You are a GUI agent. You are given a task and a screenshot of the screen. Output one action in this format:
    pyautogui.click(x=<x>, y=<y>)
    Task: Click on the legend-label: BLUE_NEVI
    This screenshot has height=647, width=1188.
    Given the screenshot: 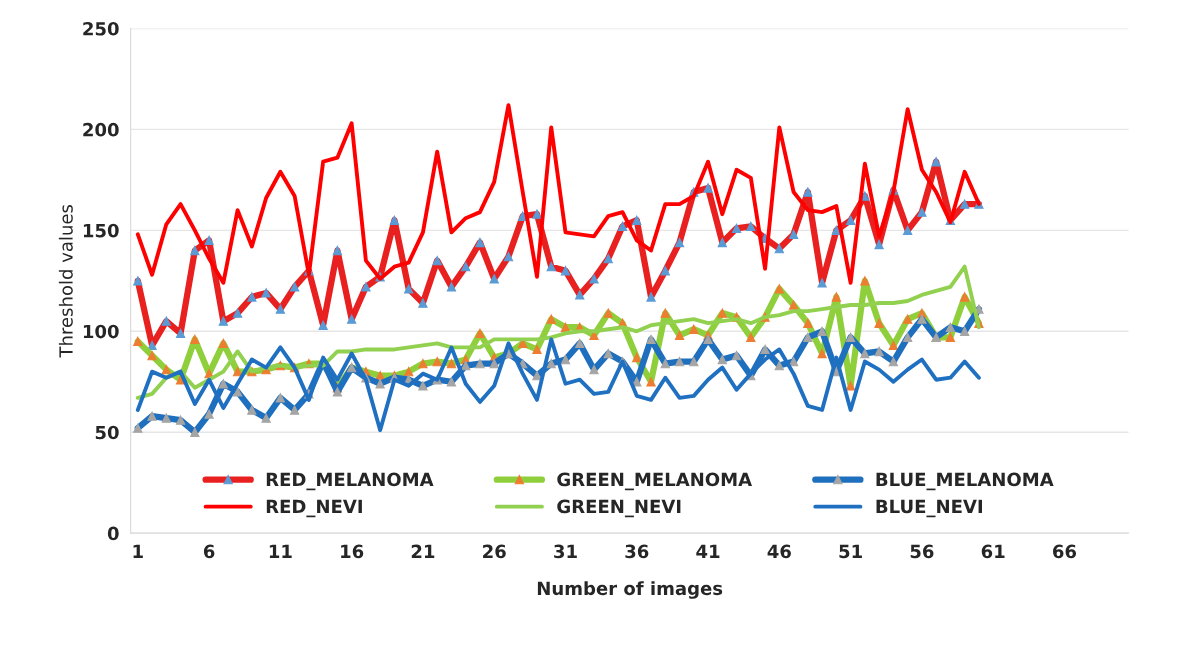 What is the action you would take?
    pyautogui.click(x=929, y=508)
    